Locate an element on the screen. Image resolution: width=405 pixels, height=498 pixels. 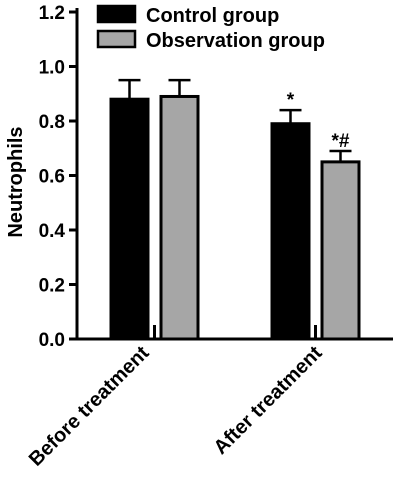
y-tick-label: 1.0 is located at coordinates (52, 68).